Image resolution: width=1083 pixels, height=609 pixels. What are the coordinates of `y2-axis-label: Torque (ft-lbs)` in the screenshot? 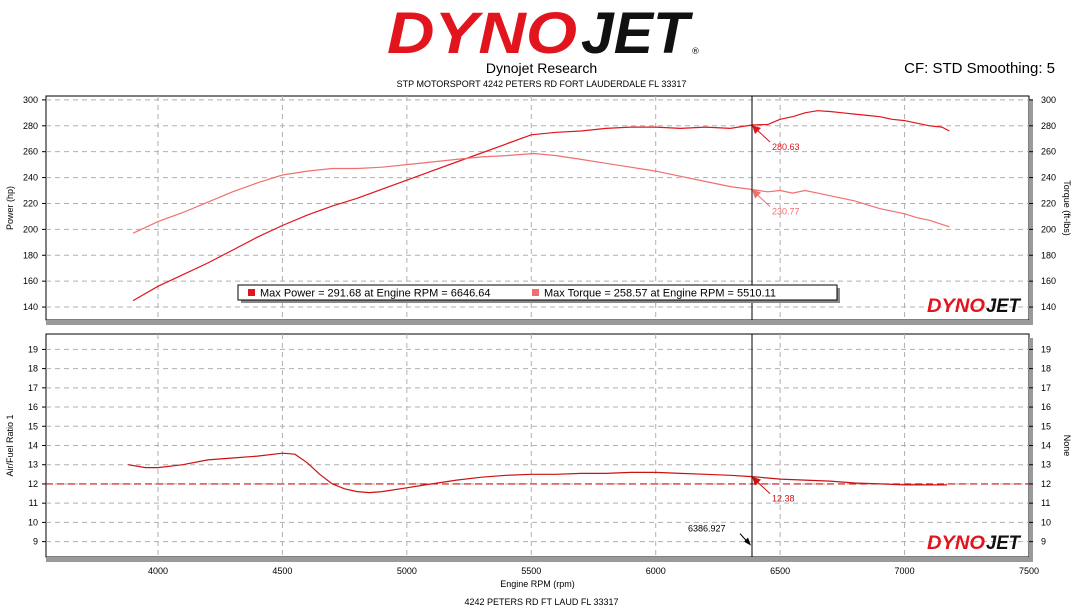 It's located at (1067, 208).